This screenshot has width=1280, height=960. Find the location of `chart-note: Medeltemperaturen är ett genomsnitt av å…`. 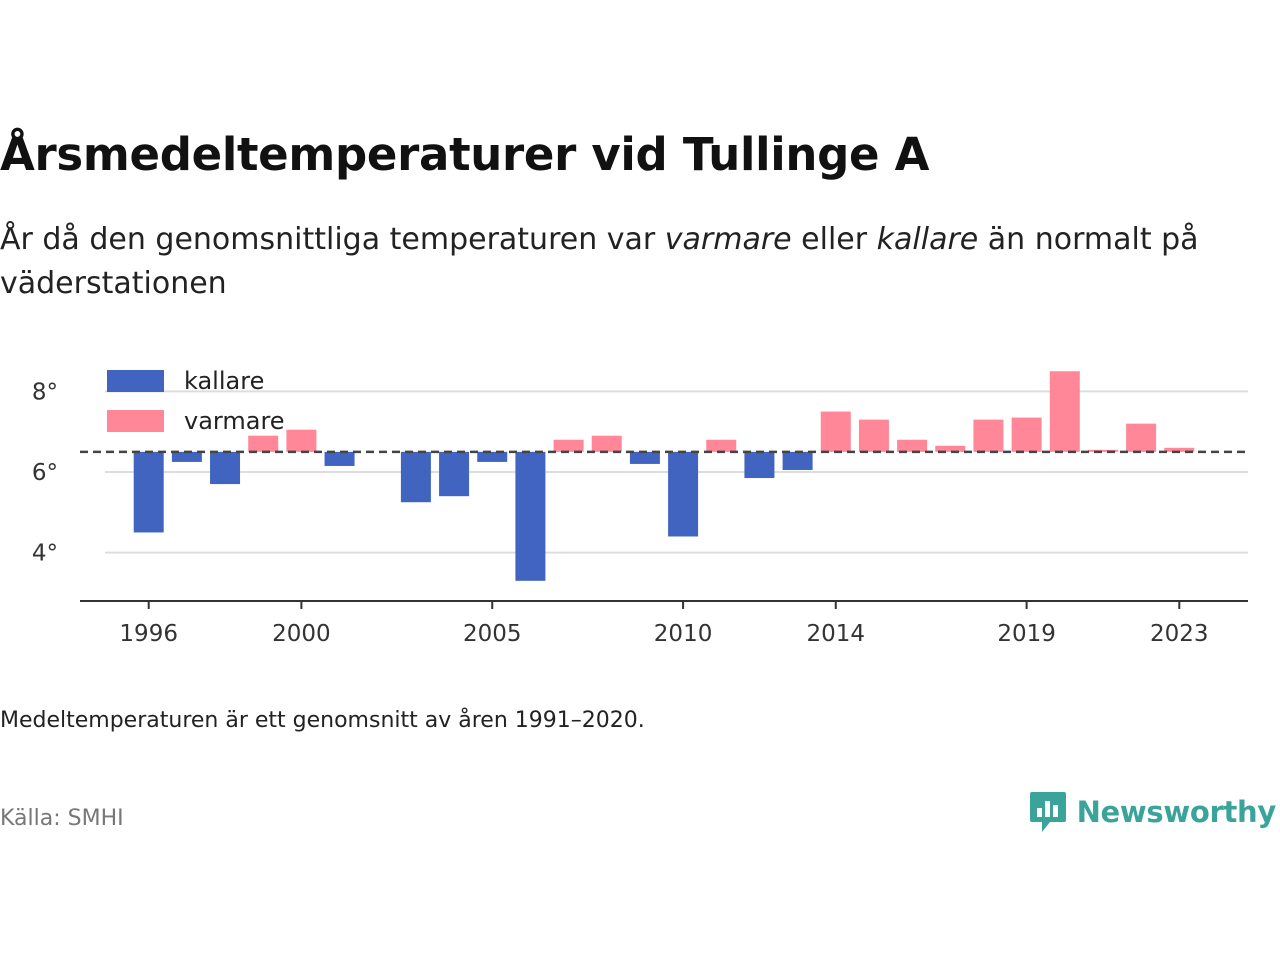

chart-note: Medeltemperaturen är ett genomsnitt av å… is located at coordinates (322, 720).